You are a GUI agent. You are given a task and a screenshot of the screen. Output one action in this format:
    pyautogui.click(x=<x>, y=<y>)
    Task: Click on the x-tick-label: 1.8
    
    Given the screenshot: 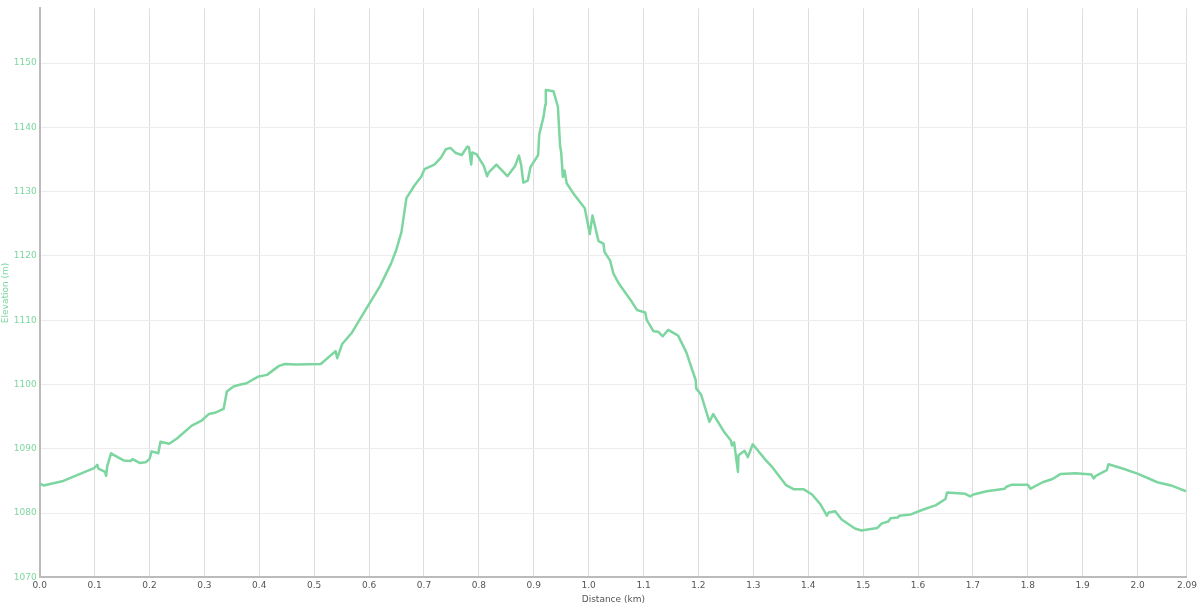 What is the action you would take?
    pyautogui.click(x=1028, y=585)
    